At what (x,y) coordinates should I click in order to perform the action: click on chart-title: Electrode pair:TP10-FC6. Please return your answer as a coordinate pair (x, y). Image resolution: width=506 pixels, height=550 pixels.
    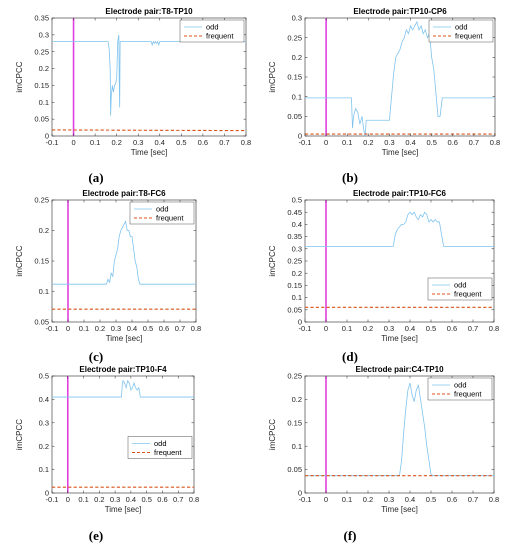
    Looking at the image, I should click on (399, 193).